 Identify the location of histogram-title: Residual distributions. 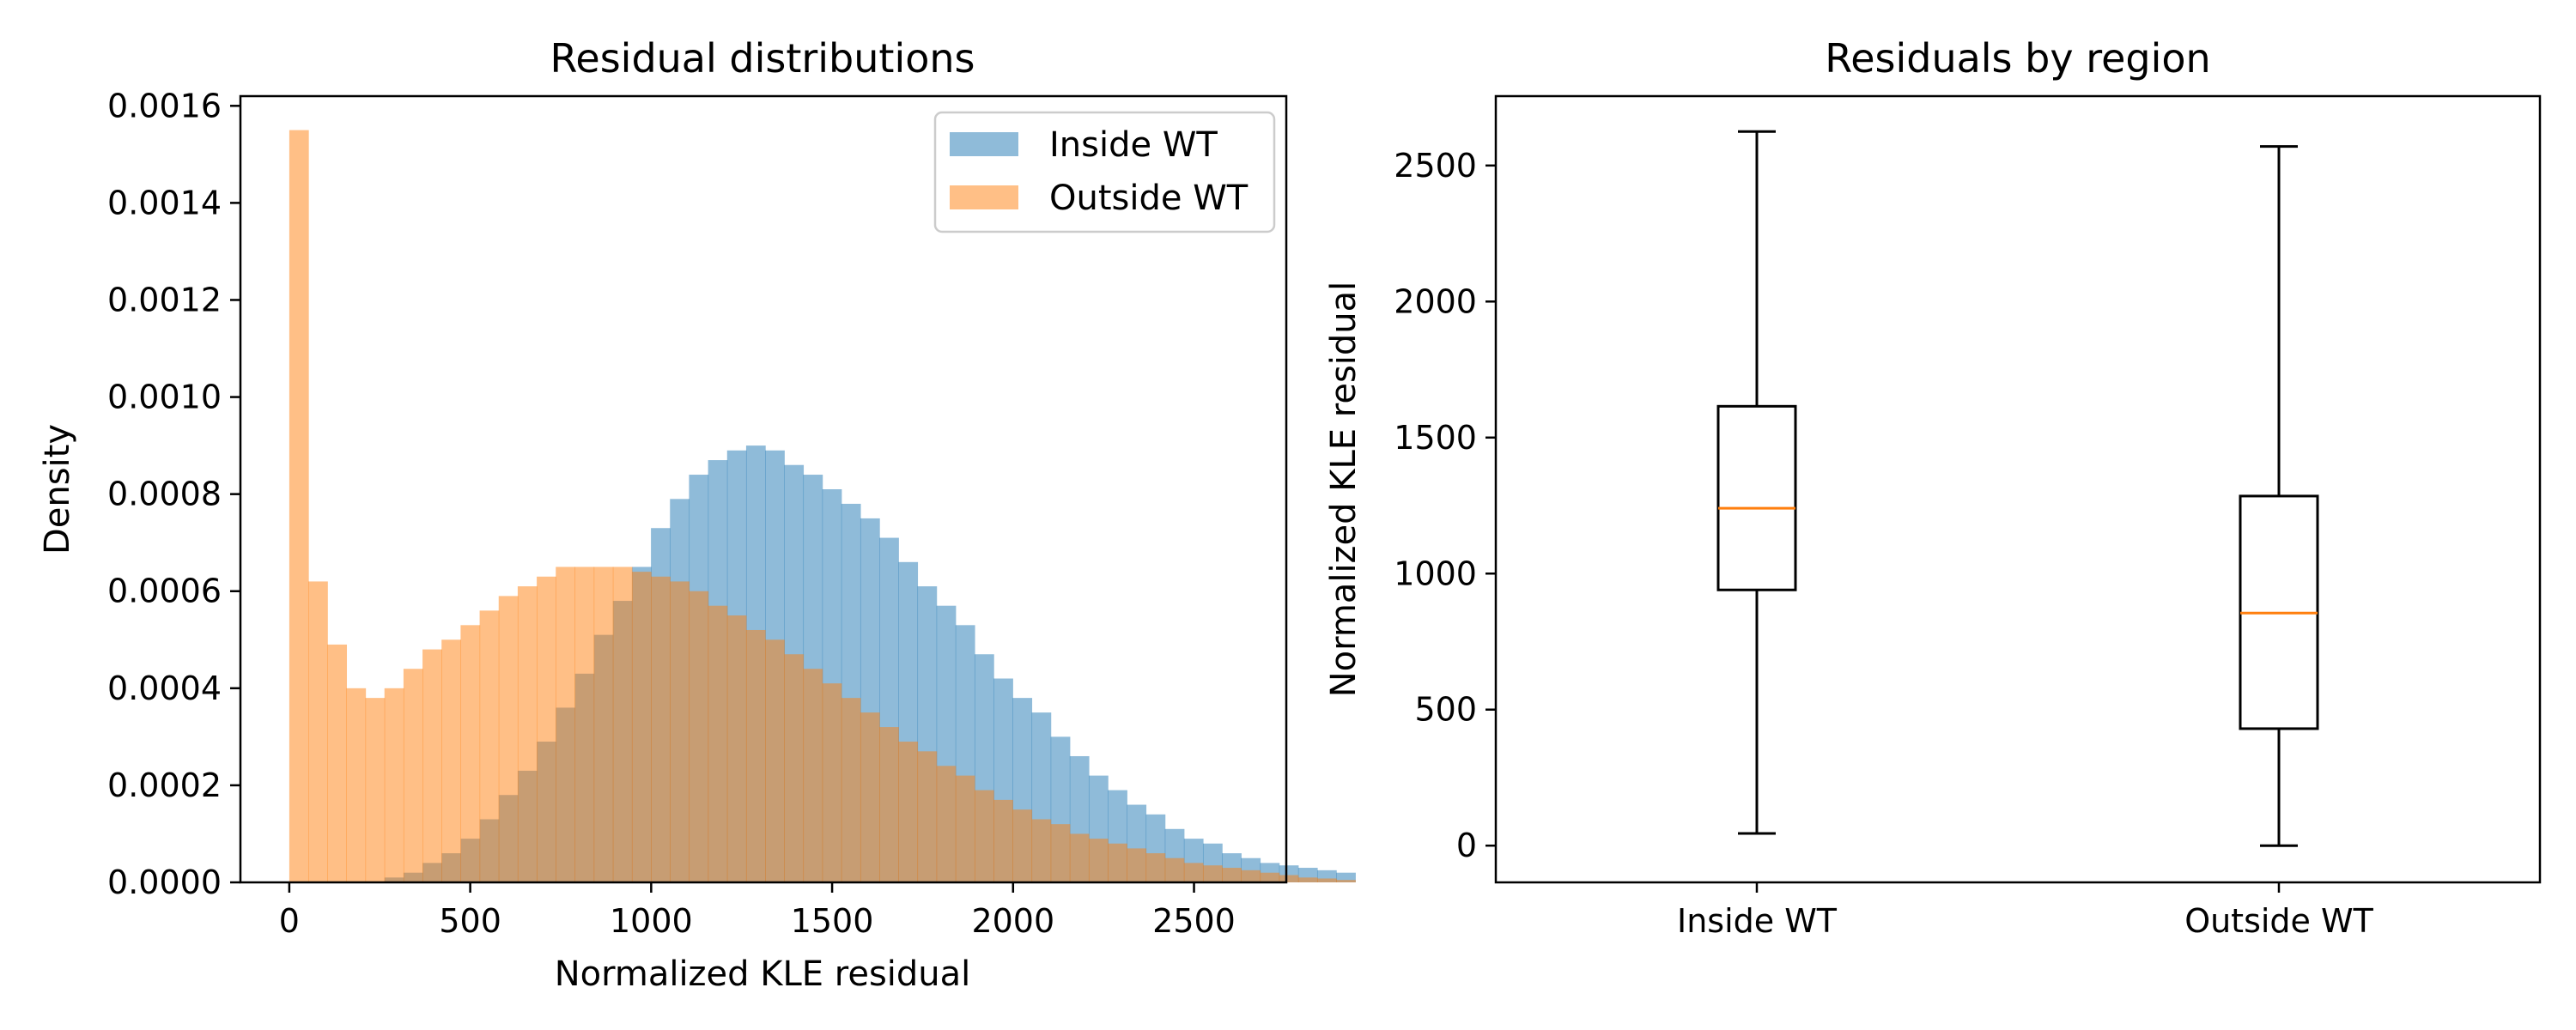
(762, 58).